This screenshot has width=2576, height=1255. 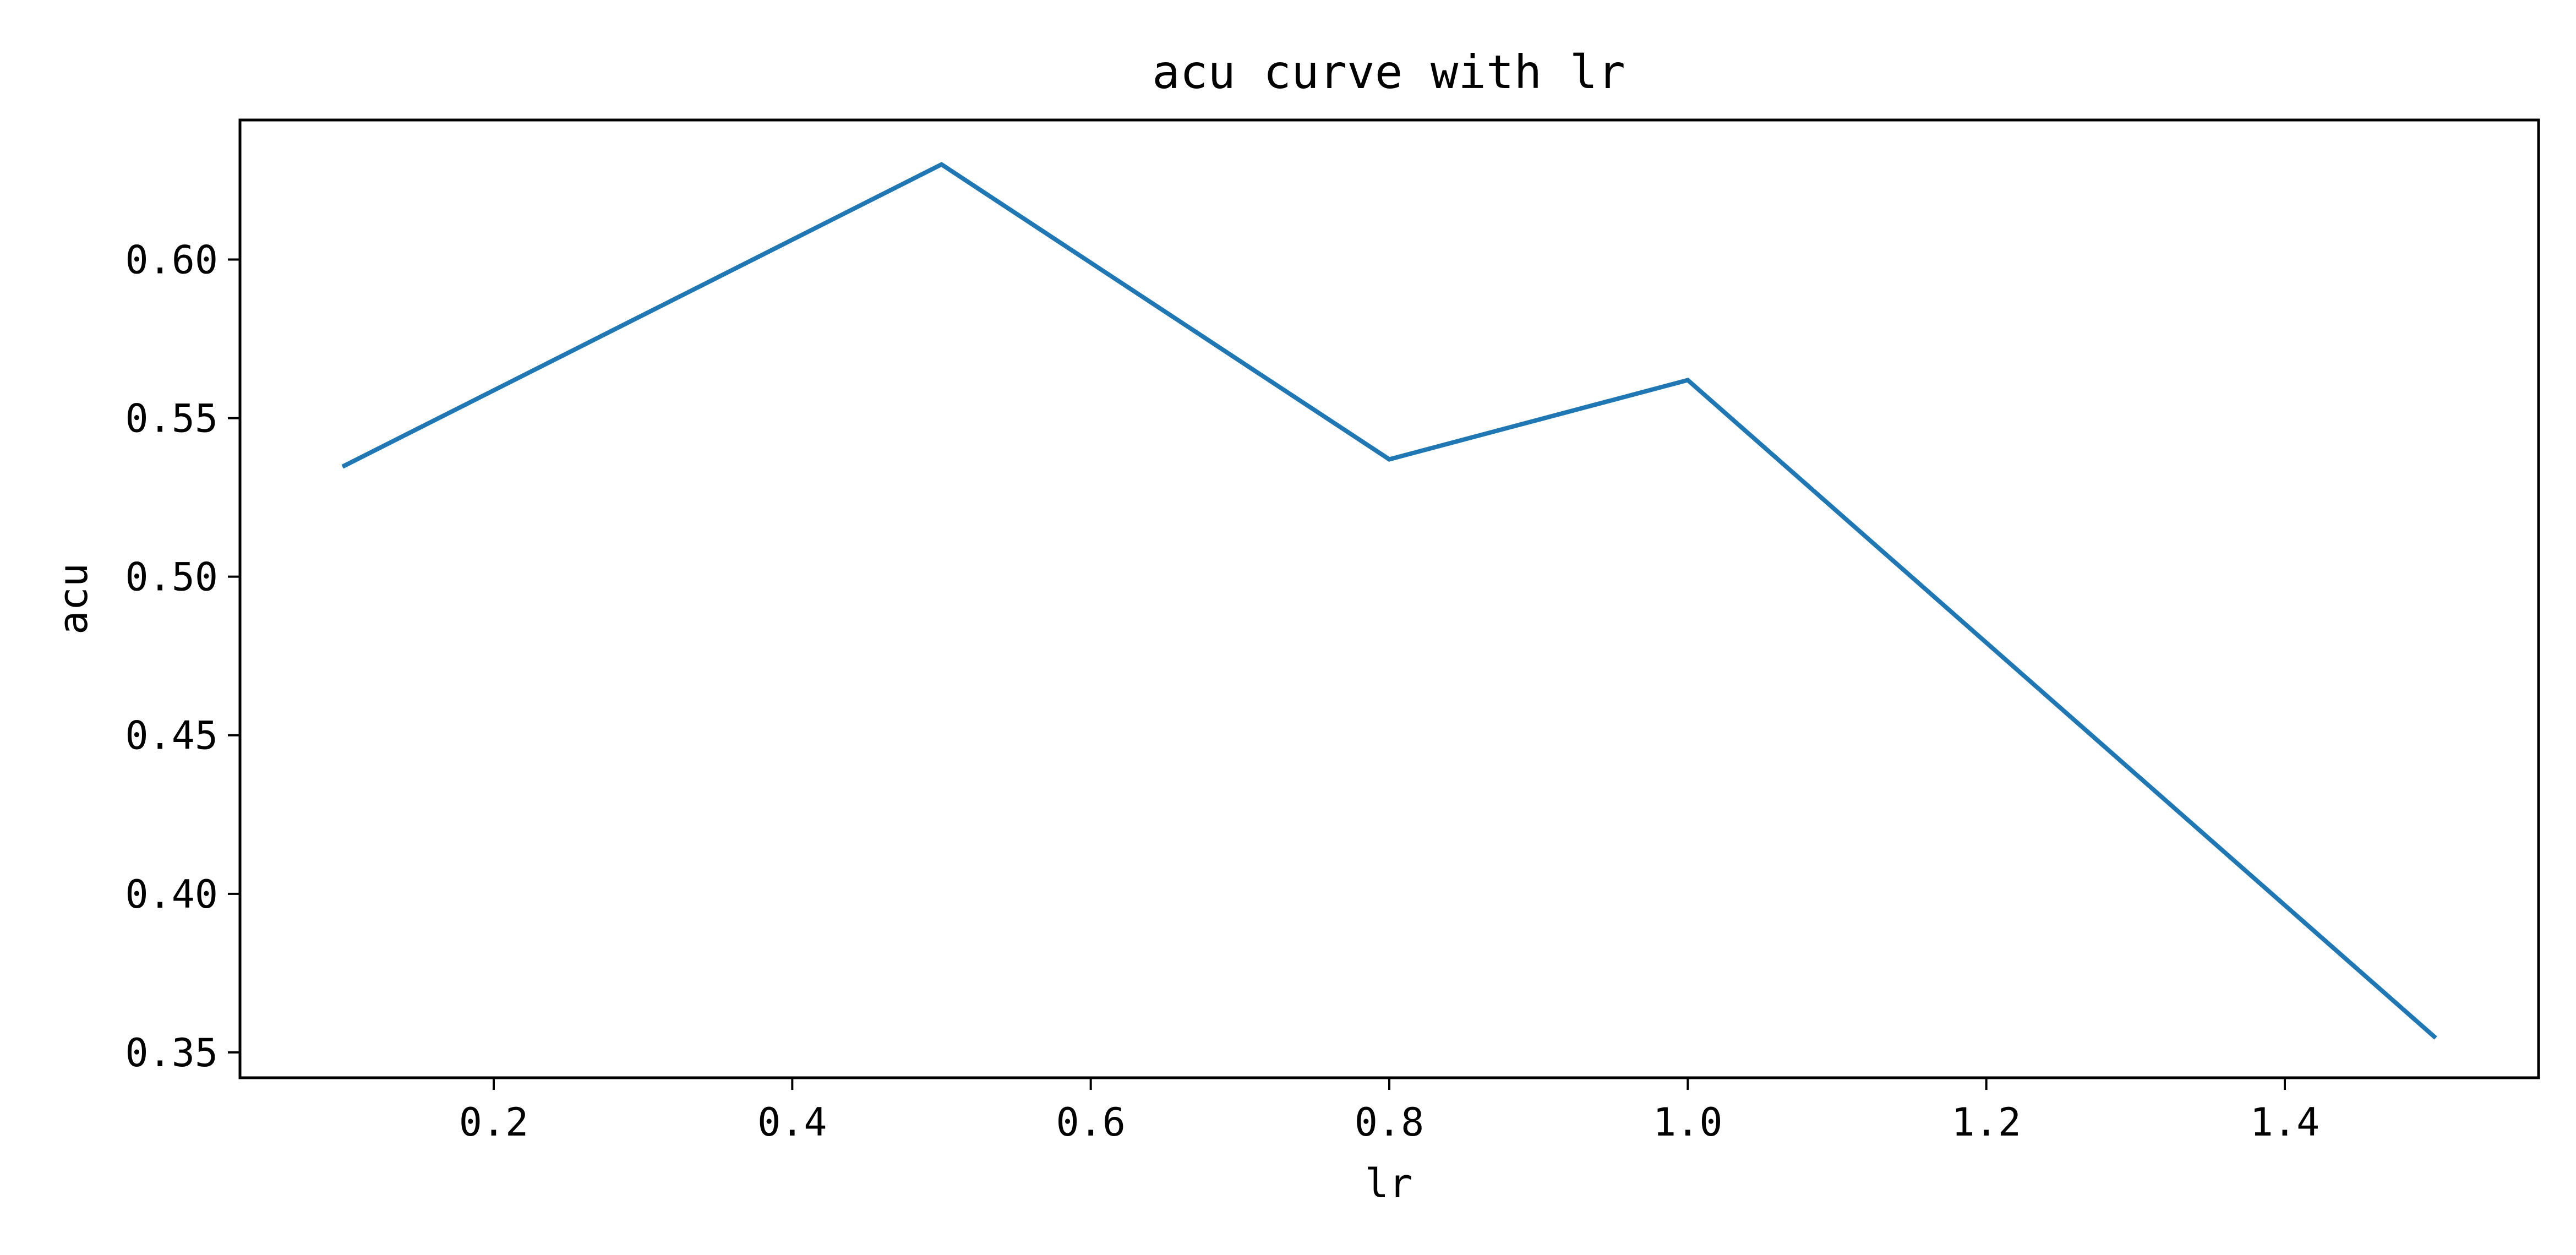 I want to click on y-axis-label: acu, so click(x=73, y=599).